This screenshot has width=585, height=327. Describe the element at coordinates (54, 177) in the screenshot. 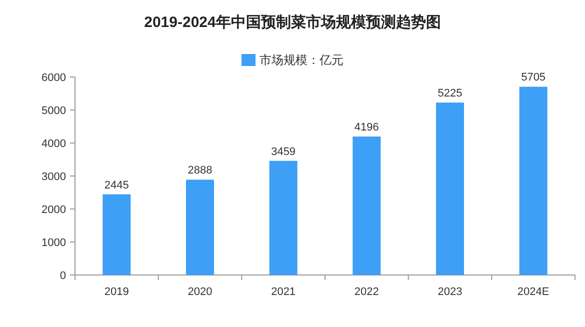

I see `y-tick-label: 3000` at that location.